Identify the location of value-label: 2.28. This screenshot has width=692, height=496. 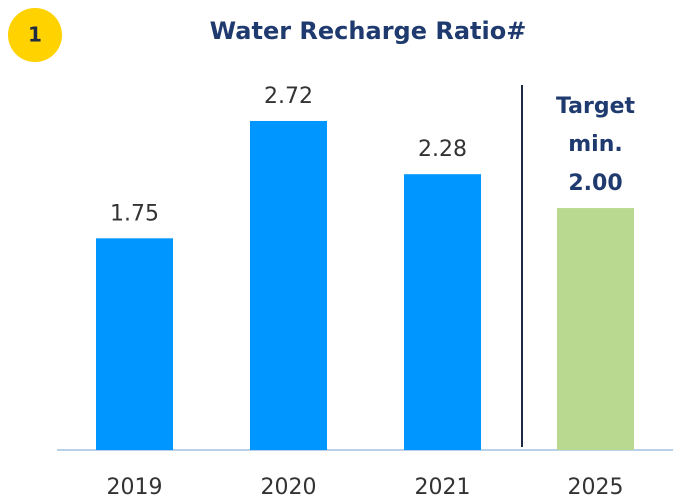
(442, 149).